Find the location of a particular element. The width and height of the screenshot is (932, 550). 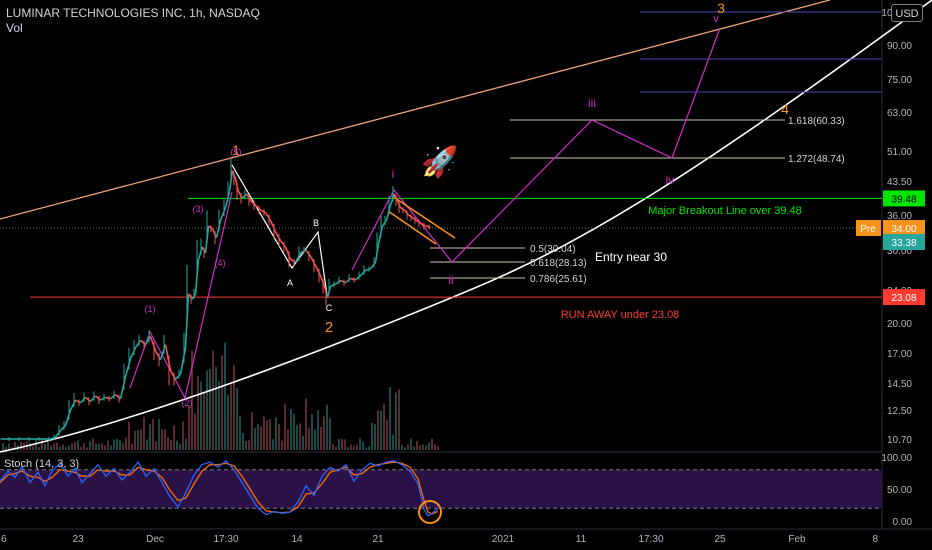

currency-button: USD is located at coordinates (907, 13).